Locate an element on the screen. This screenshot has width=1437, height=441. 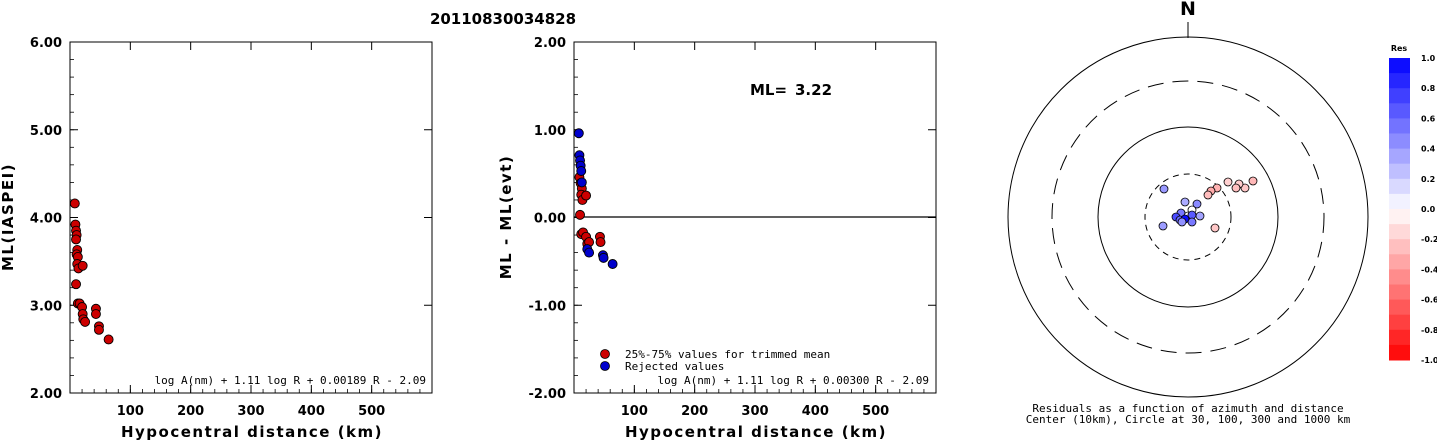
colorbar-label: 0.8 is located at coordinates (1428, 88).